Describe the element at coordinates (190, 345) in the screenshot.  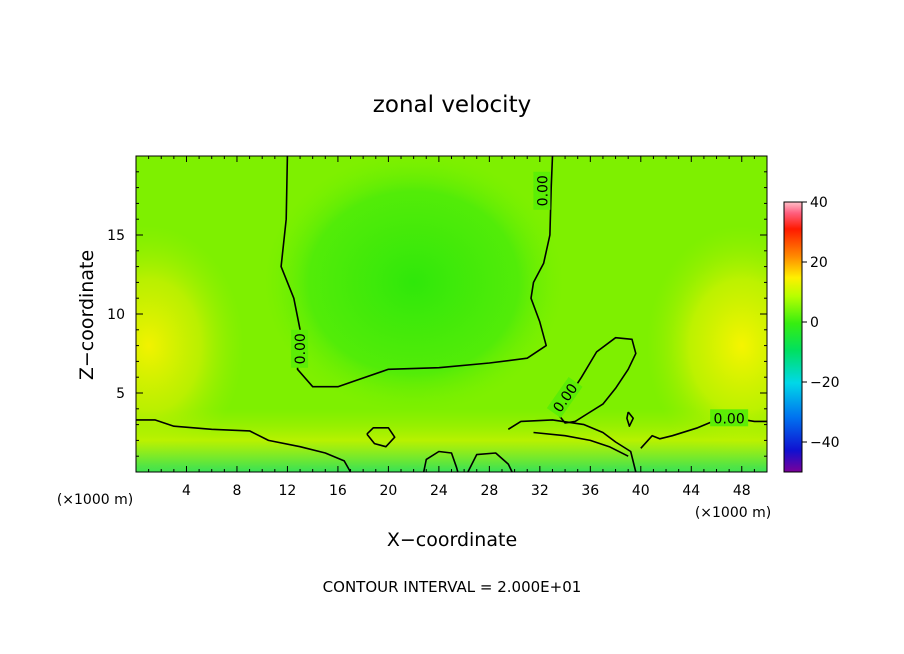
I see `field-high-left` at that location.